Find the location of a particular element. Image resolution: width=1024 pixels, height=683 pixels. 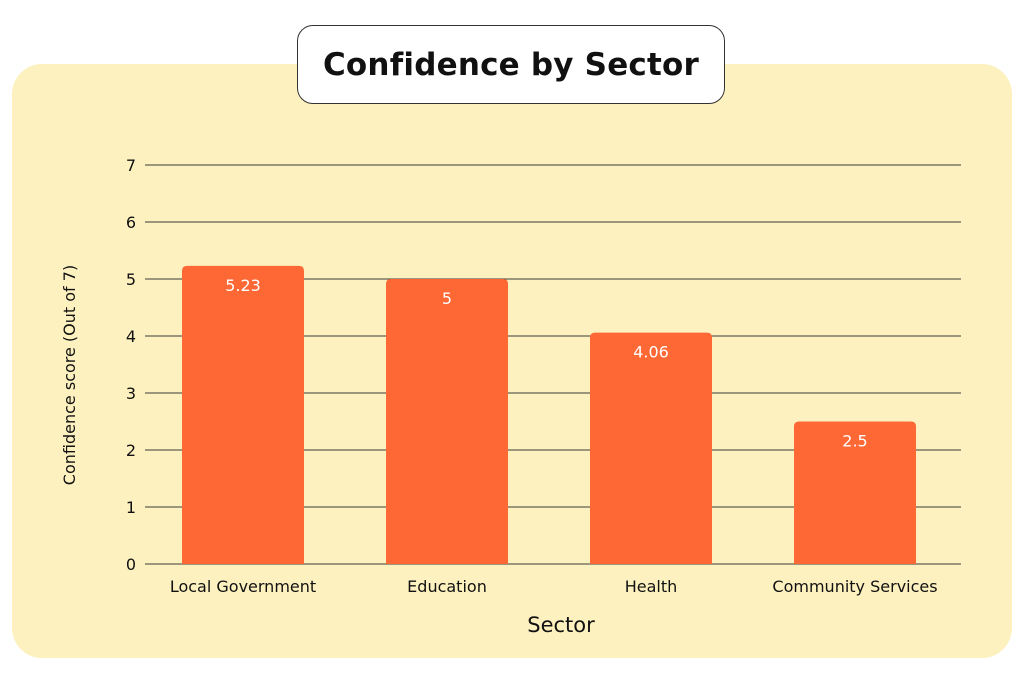

bar-value-label: 5.23 is located at coordinates (243, 285).